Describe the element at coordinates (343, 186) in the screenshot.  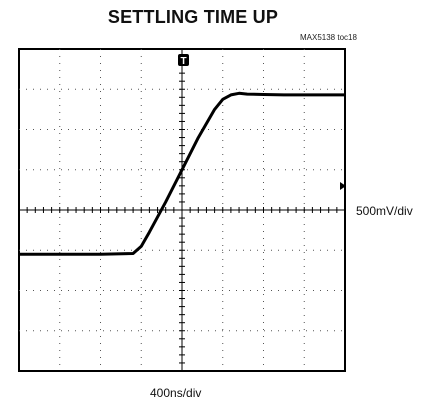
I see `ground-level-arrow` at that location.